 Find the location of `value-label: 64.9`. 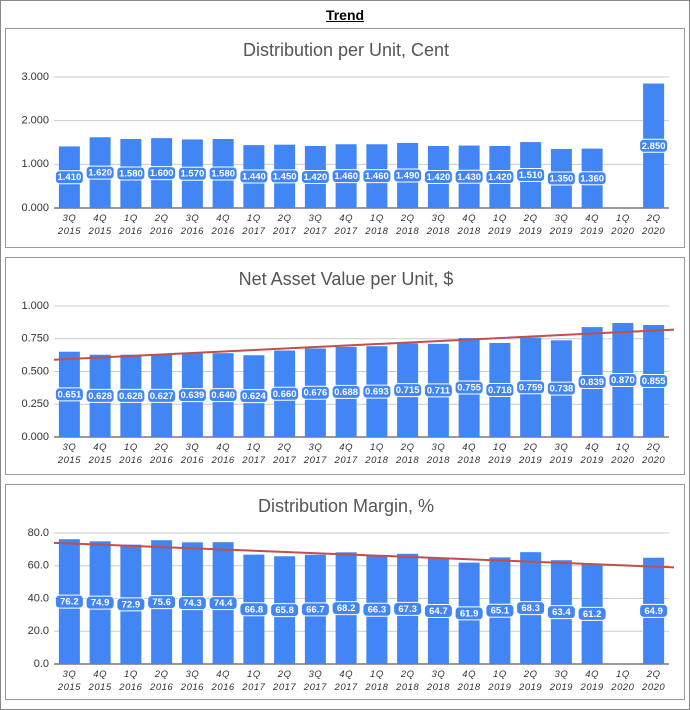

value-label: 64.9 is located at coordinates (653, 611).